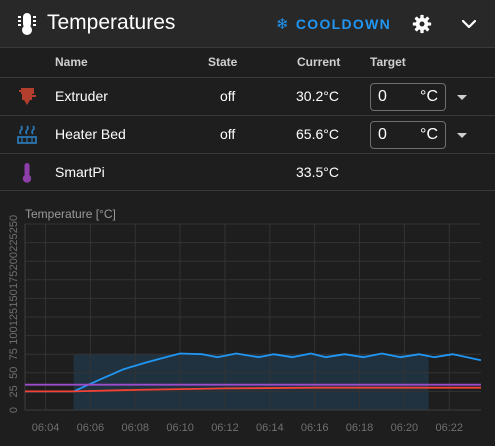  What do you see at coordinates (27, 96) in the screenshot?
I see `extruder-icon` at bounding box center [27, 96].